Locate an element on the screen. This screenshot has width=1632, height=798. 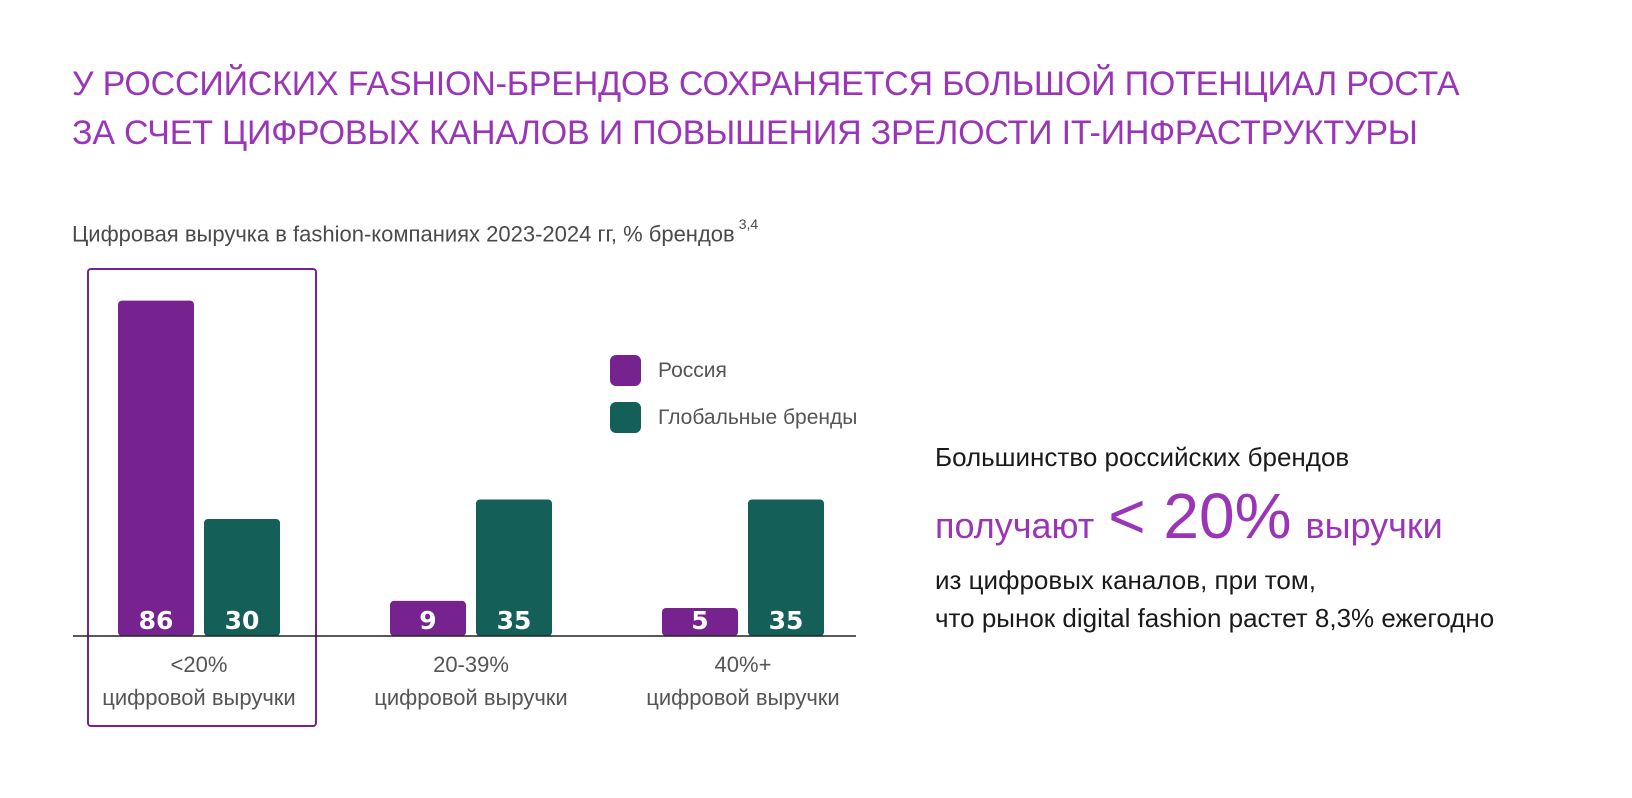
highlight-frame is located at coordinates (202, 497).